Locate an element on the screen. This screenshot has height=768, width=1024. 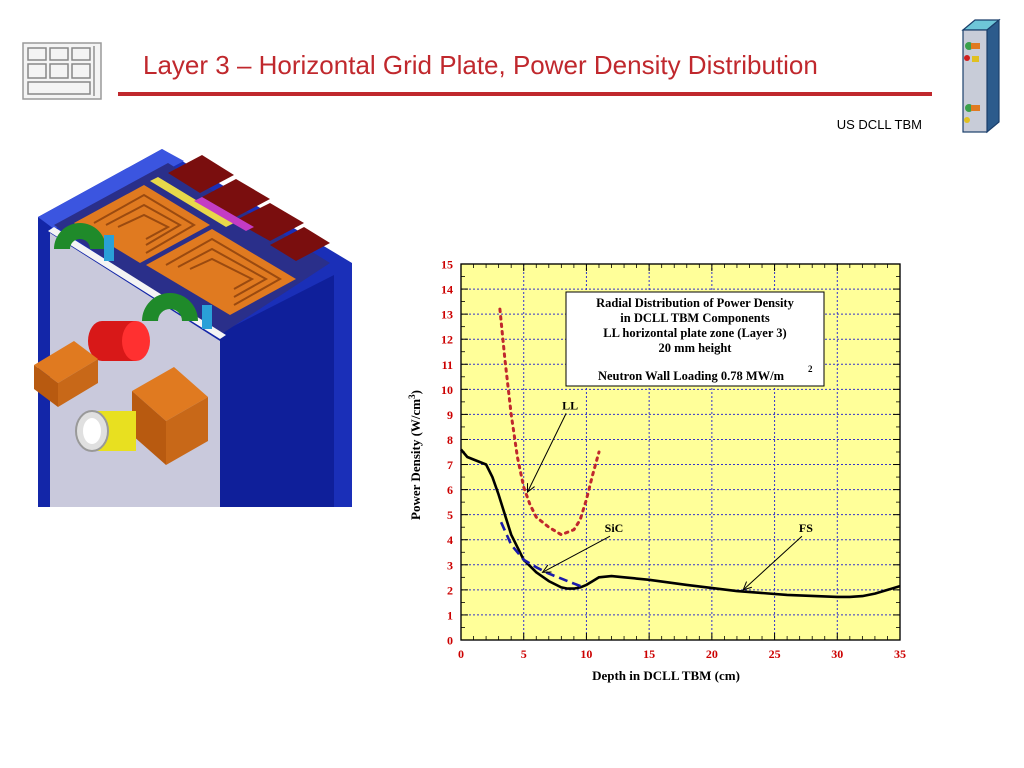
y-axis-label: Power Density (W/cm3) is located at coordinates (415, 455).